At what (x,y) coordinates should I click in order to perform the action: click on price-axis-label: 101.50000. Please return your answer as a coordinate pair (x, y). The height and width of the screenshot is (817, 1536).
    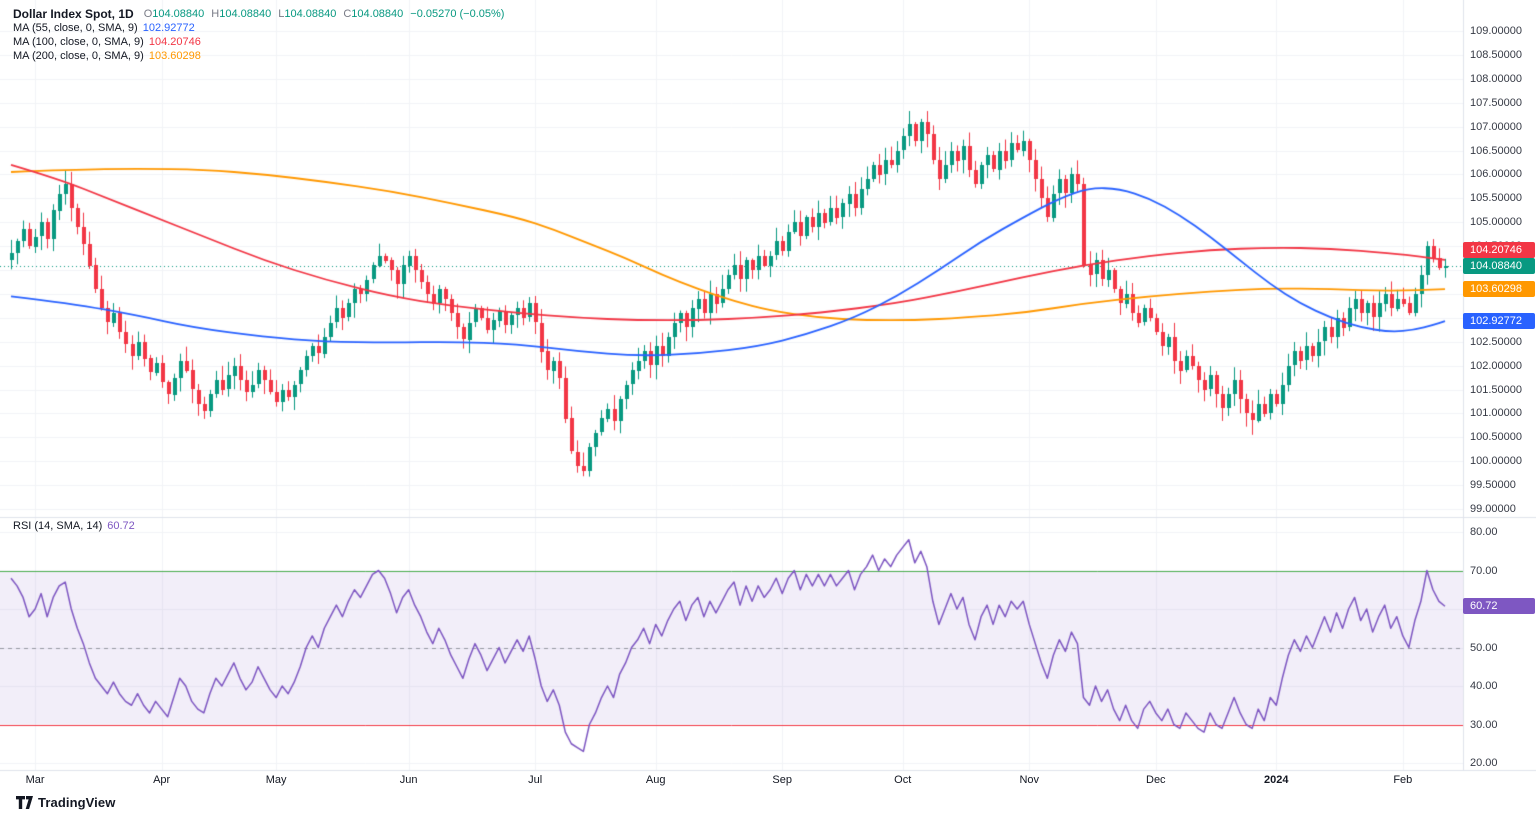
    Looking at the image, I should click on (1496, 389).